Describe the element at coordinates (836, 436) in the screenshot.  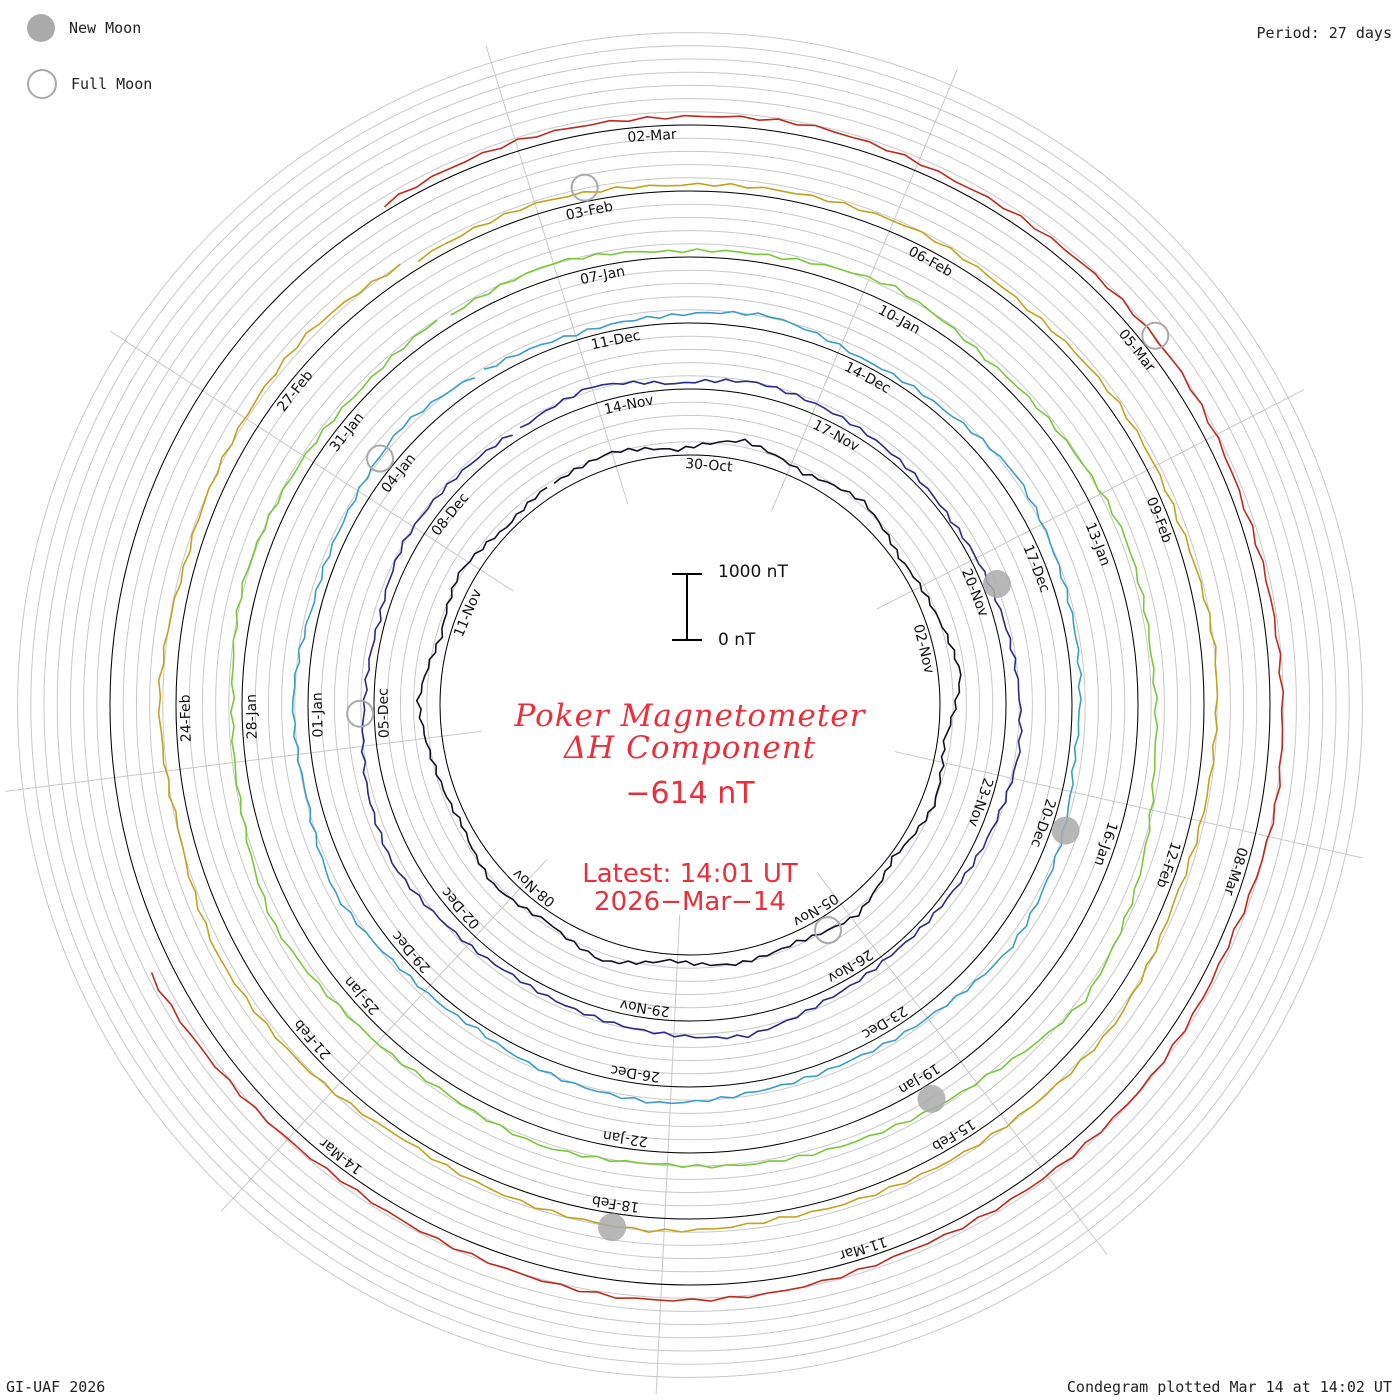
I see `date-label: 17-Nov` at that location.